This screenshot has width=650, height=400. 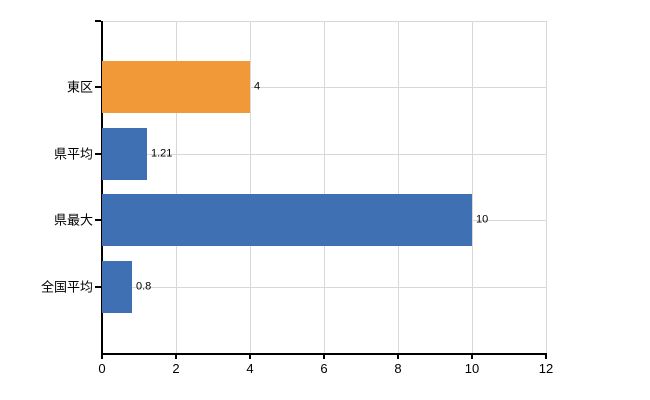 What do you see at coordinates (102, 368) in the screenshot?
I see `x-tick-label: 0` at bounding box center [102, 368].